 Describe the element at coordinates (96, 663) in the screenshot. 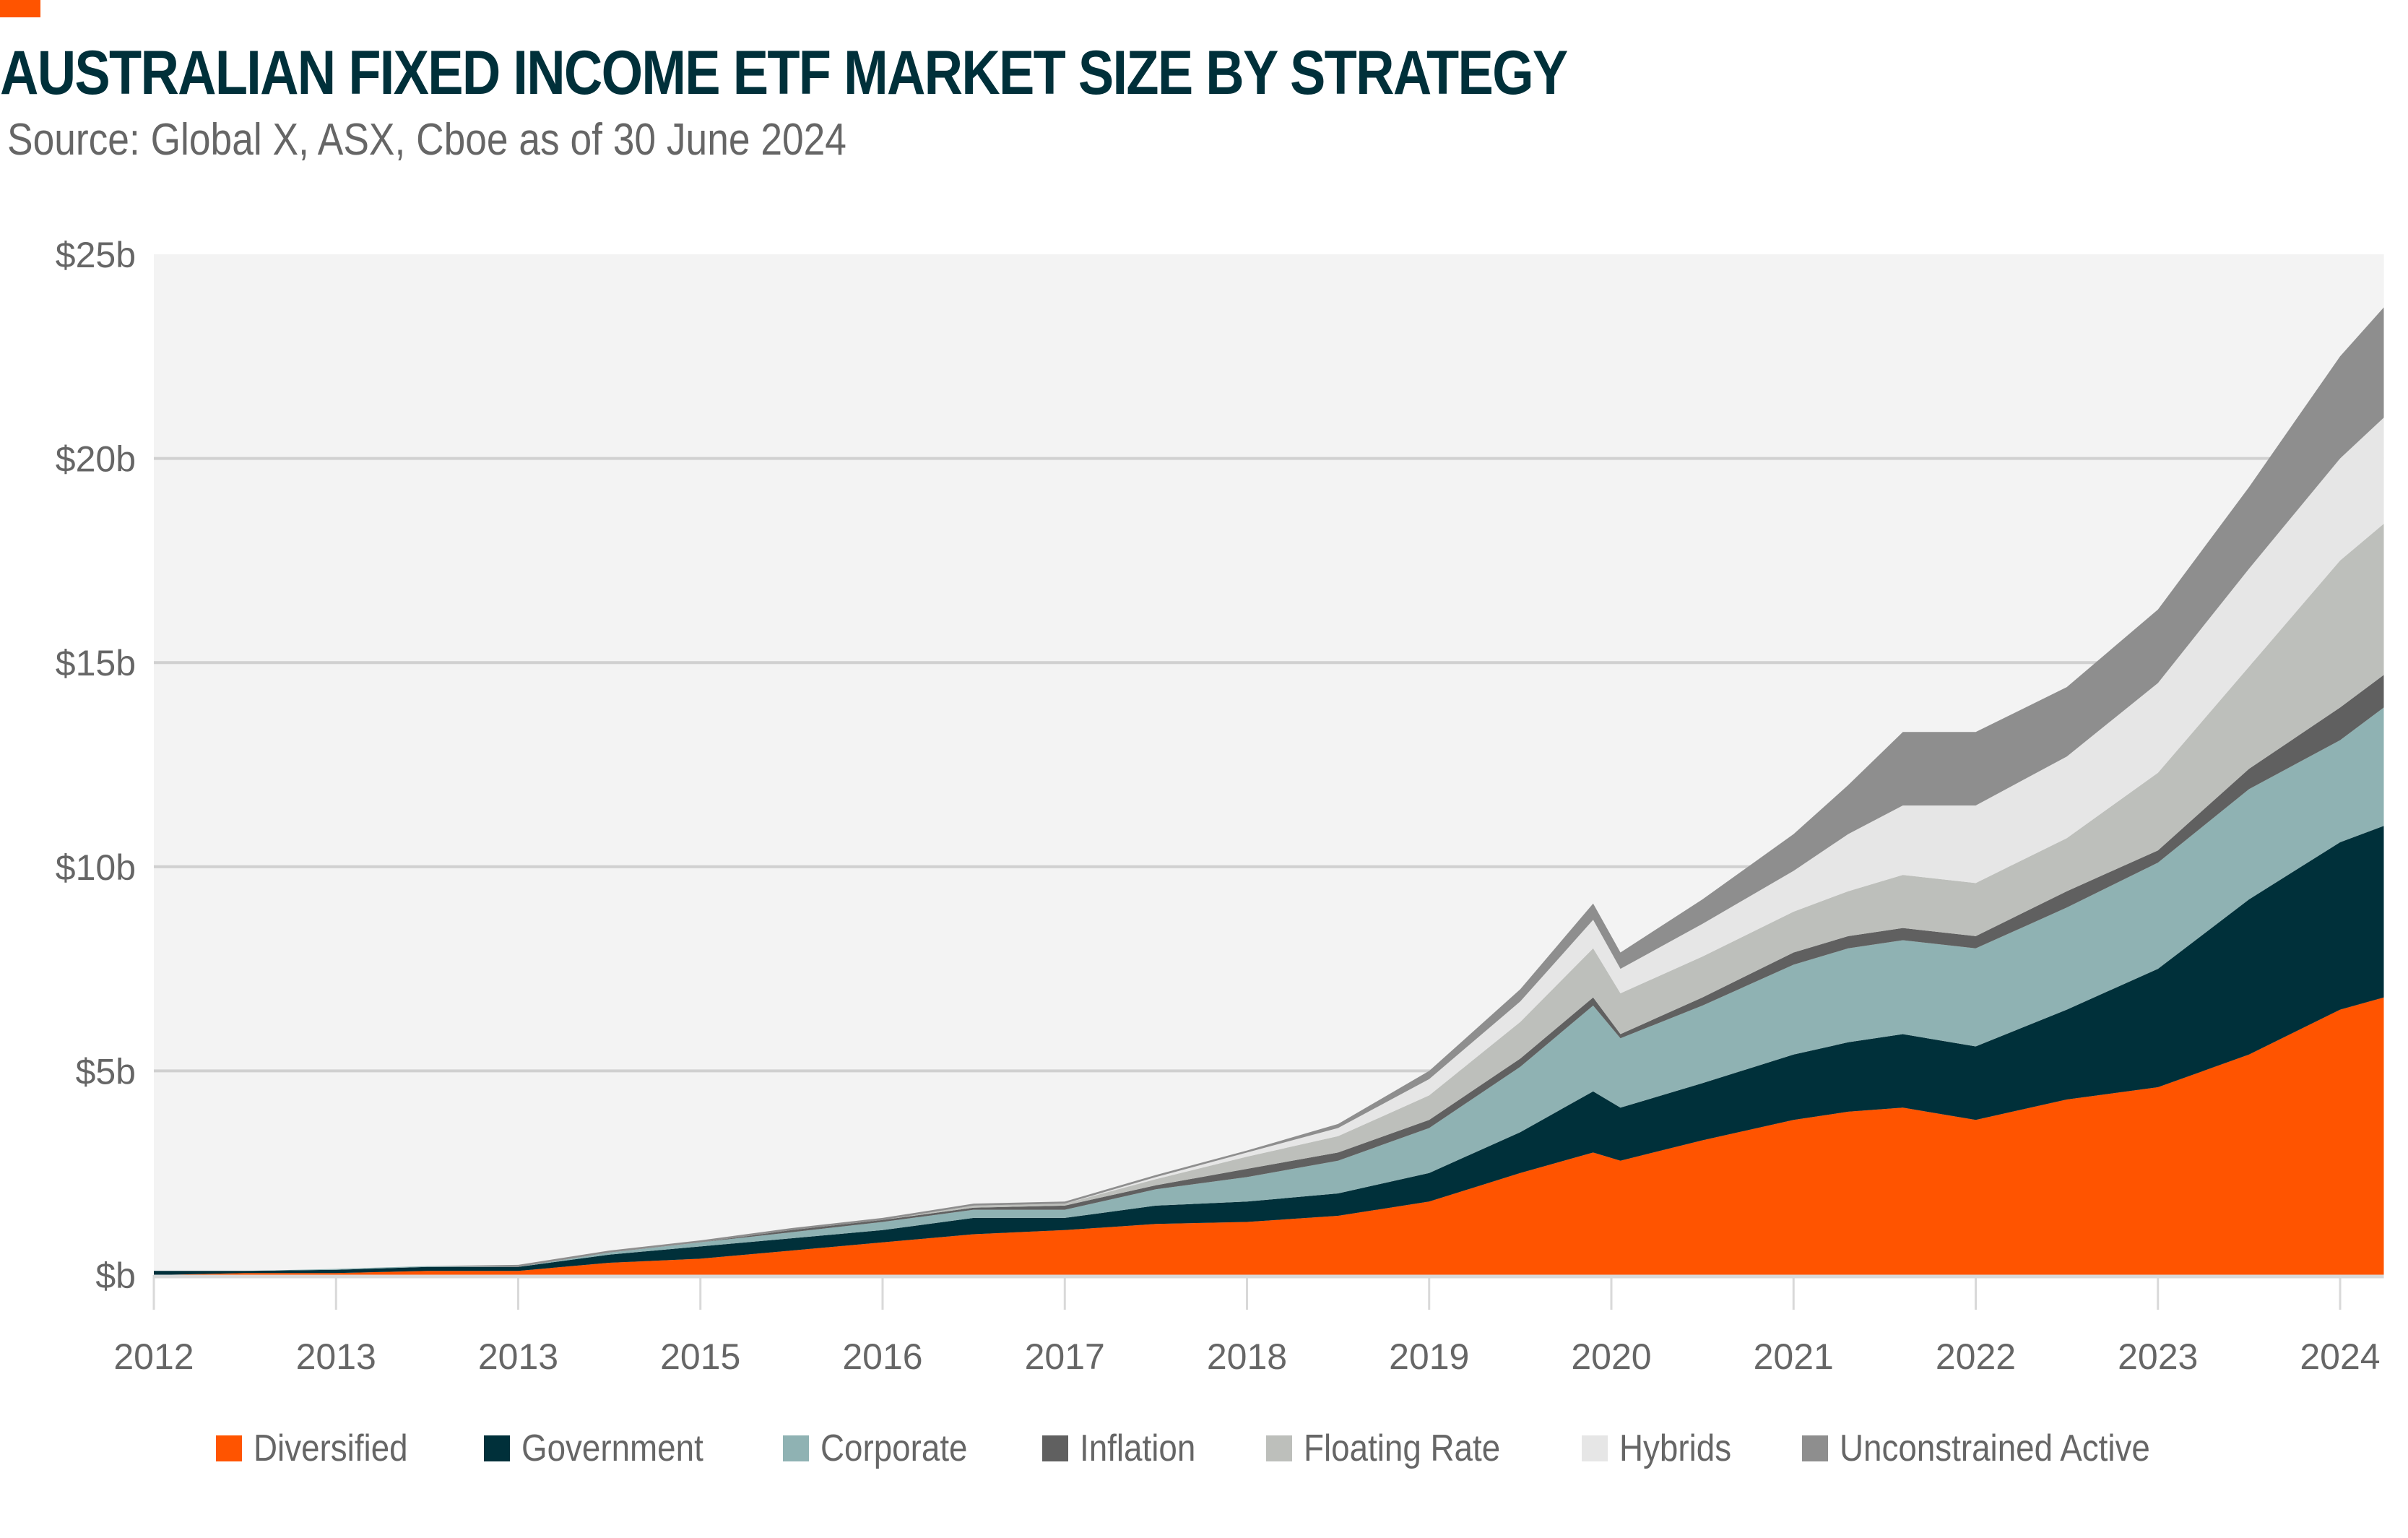

I see `y-tick-label: $15b` at that location.